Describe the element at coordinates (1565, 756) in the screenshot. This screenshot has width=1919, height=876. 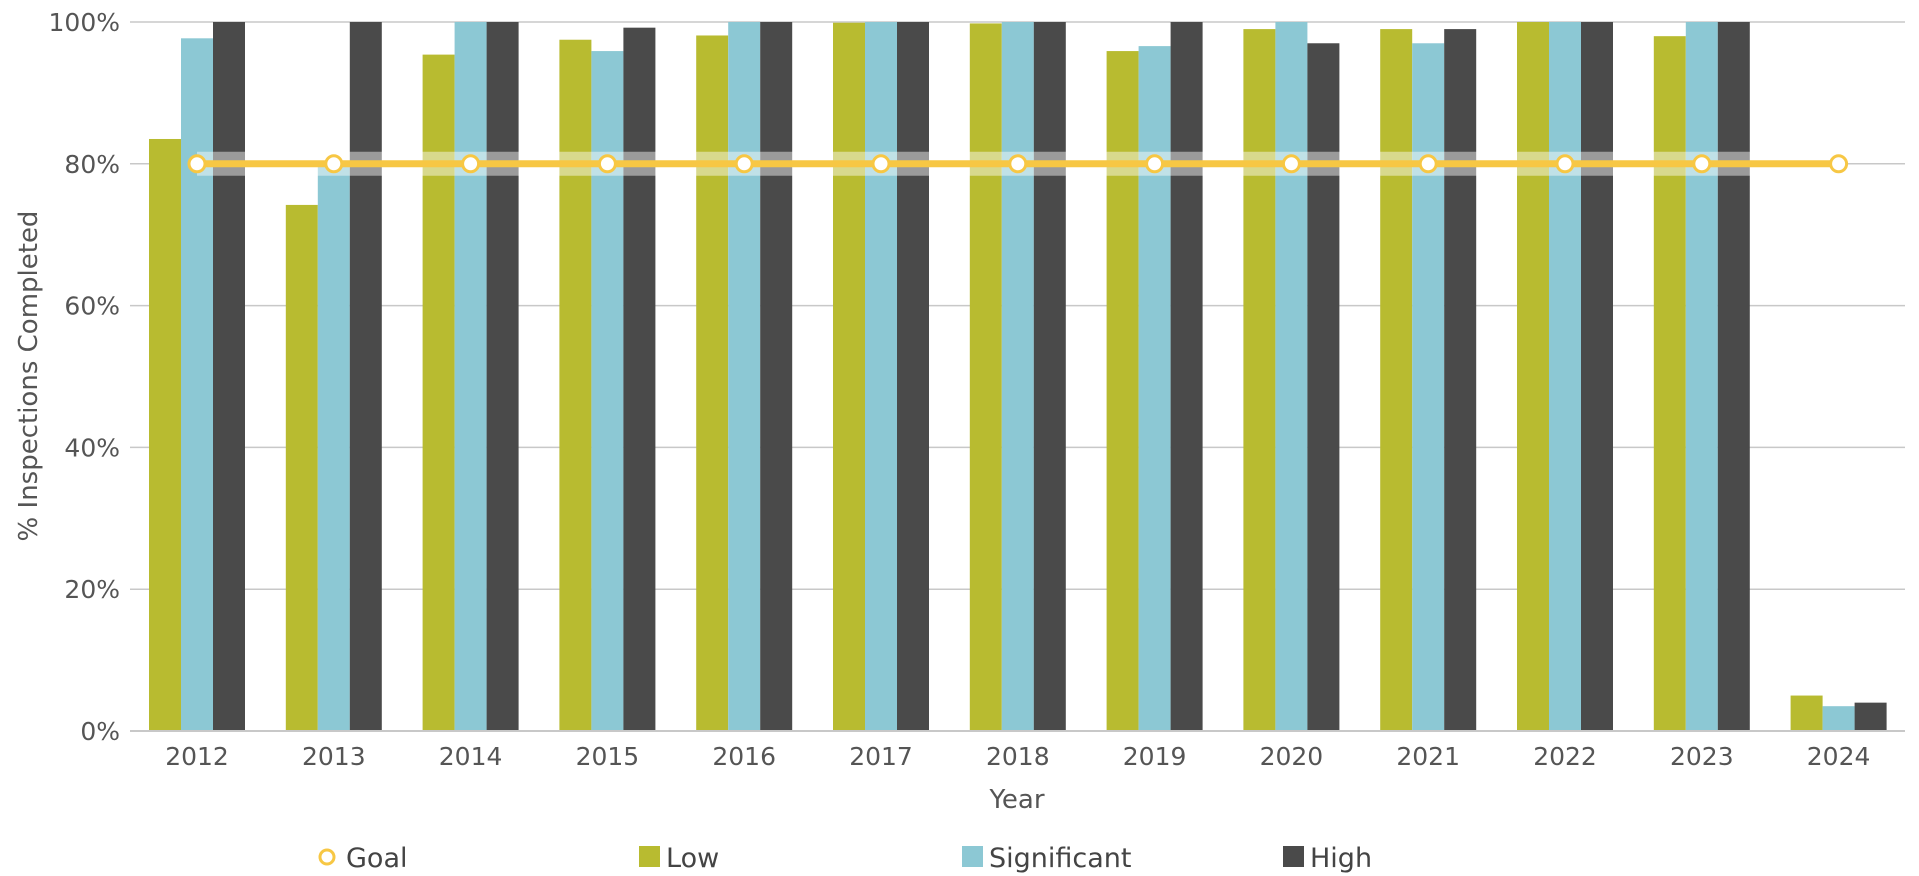
I see `x-tick-label: 2022` at that location.